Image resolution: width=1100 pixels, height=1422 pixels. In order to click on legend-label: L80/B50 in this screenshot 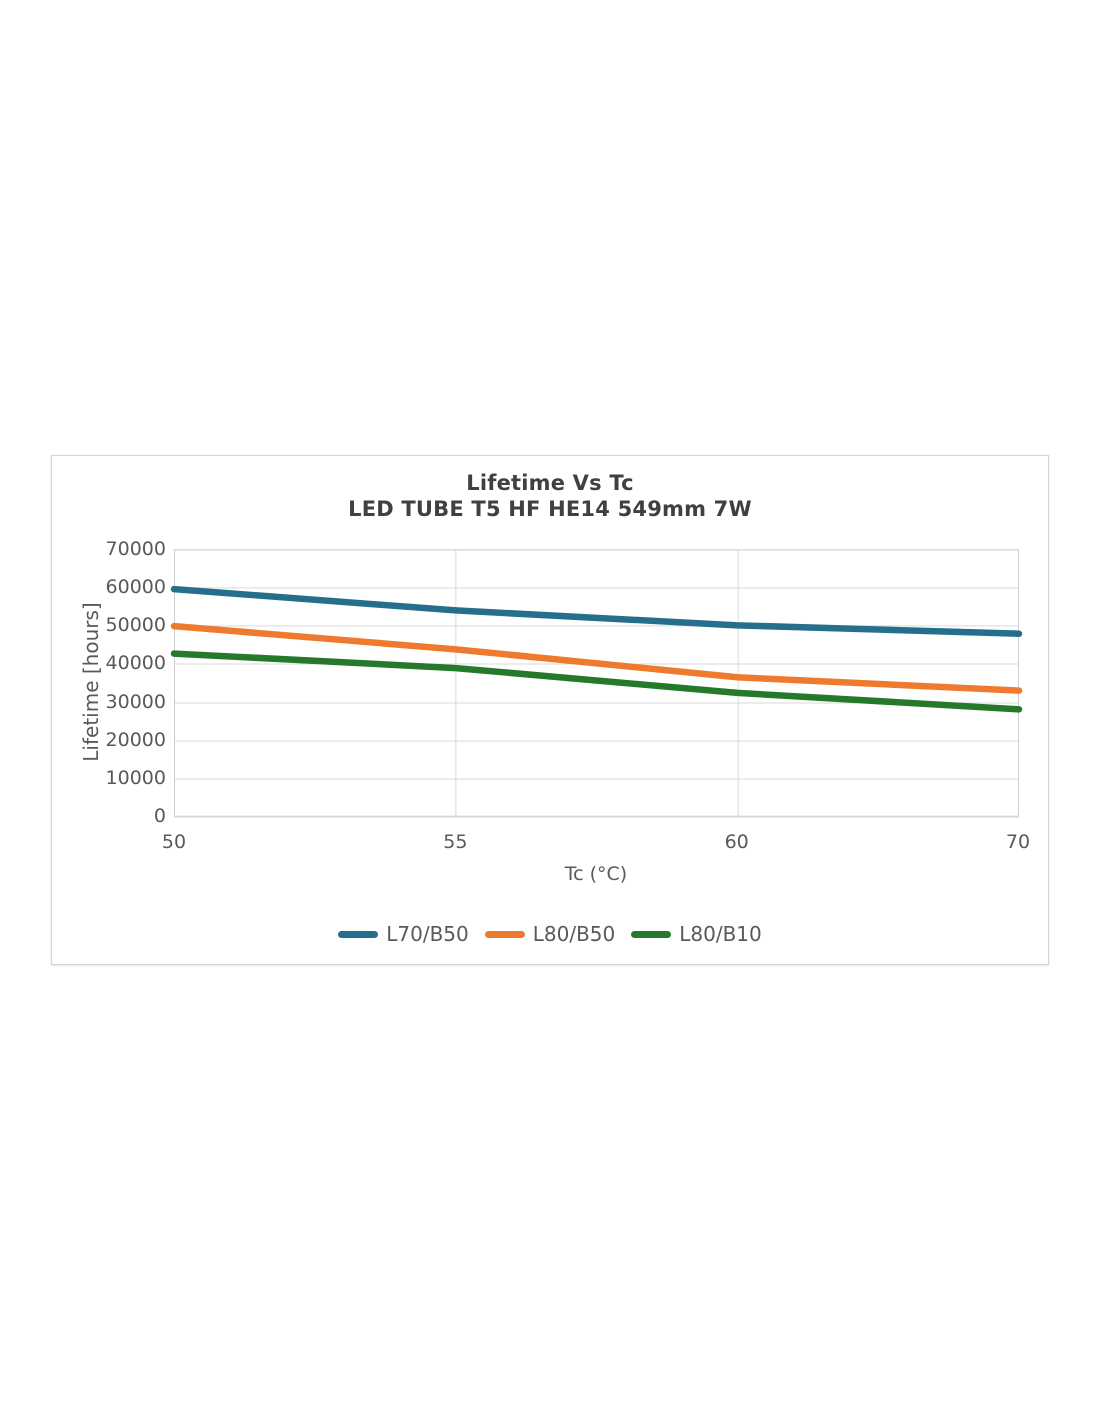, I will do `click(574, 934)`.